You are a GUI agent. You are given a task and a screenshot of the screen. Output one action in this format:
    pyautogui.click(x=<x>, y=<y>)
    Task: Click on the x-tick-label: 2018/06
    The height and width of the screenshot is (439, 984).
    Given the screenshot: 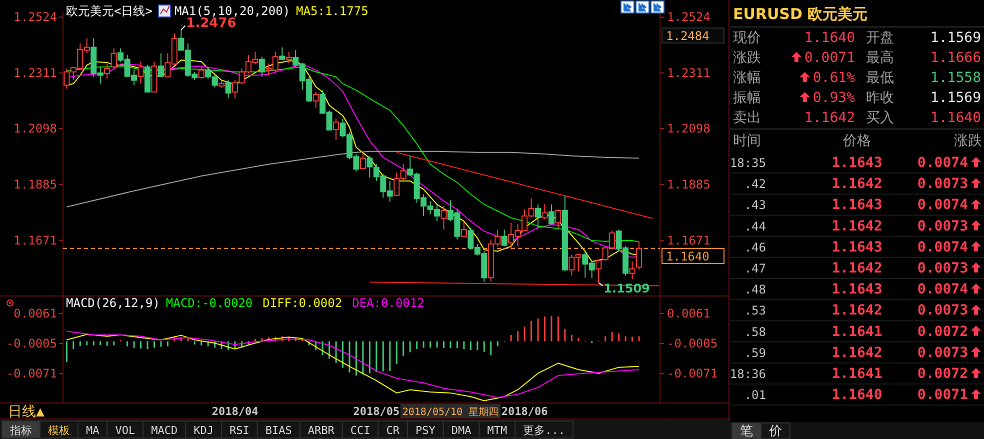 What is the action you would take?
    pyautogui.click(x=524, y=411)
    